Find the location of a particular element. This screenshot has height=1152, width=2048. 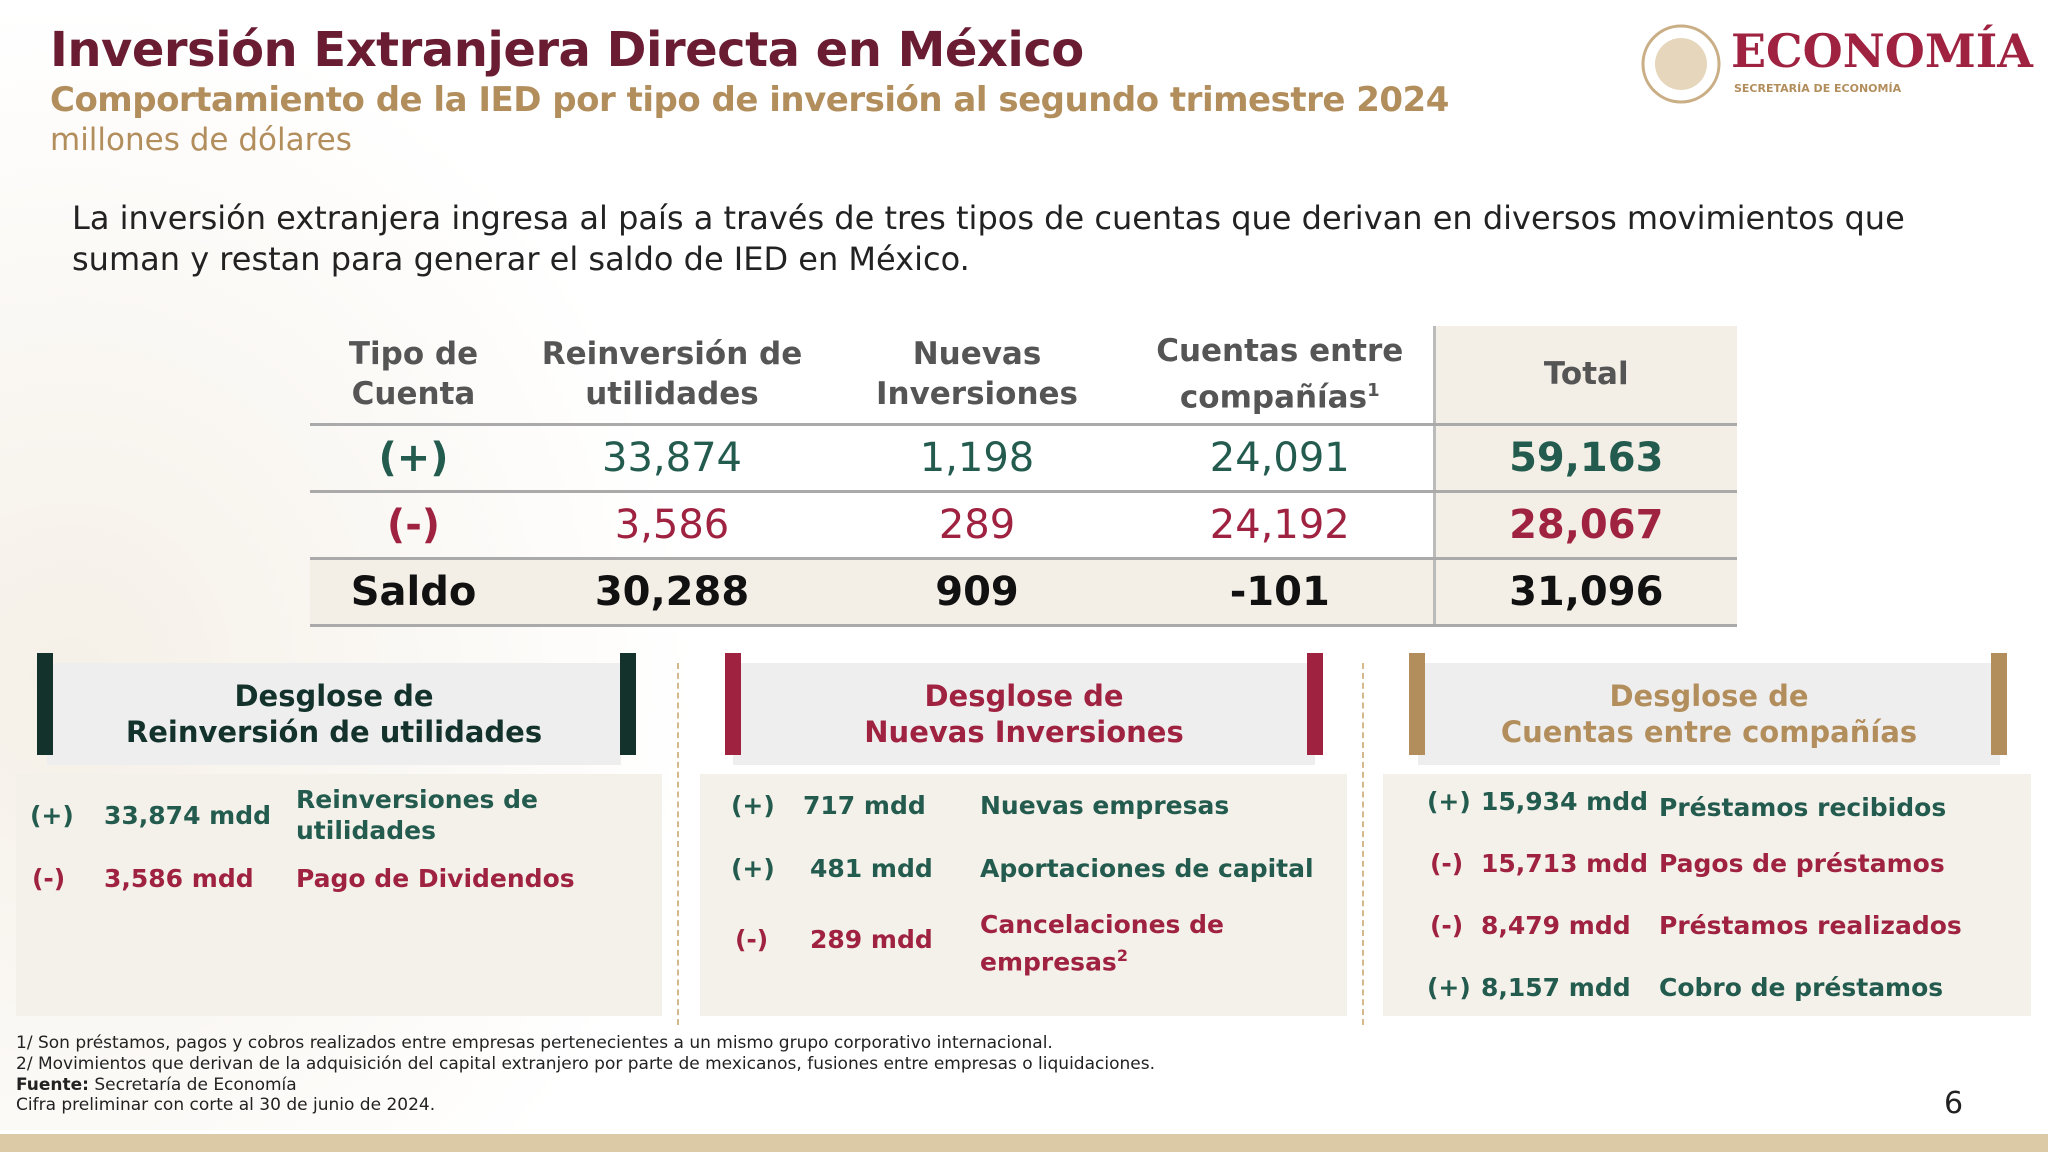

logo-subtext: SECRETARÍA DE ECONOMÍA is located at coordinates (1818, 88).